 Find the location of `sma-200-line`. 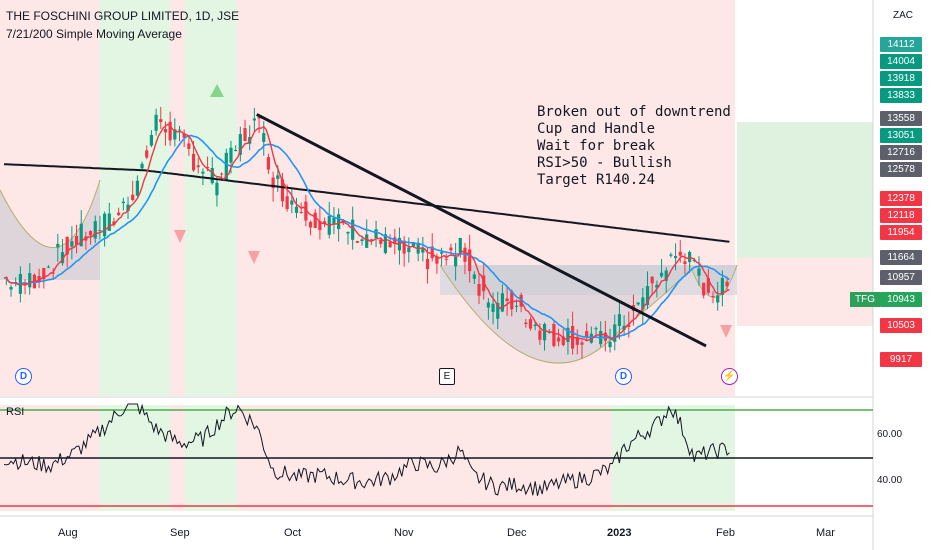

sma-200-line is located at coordinates (366, 203).